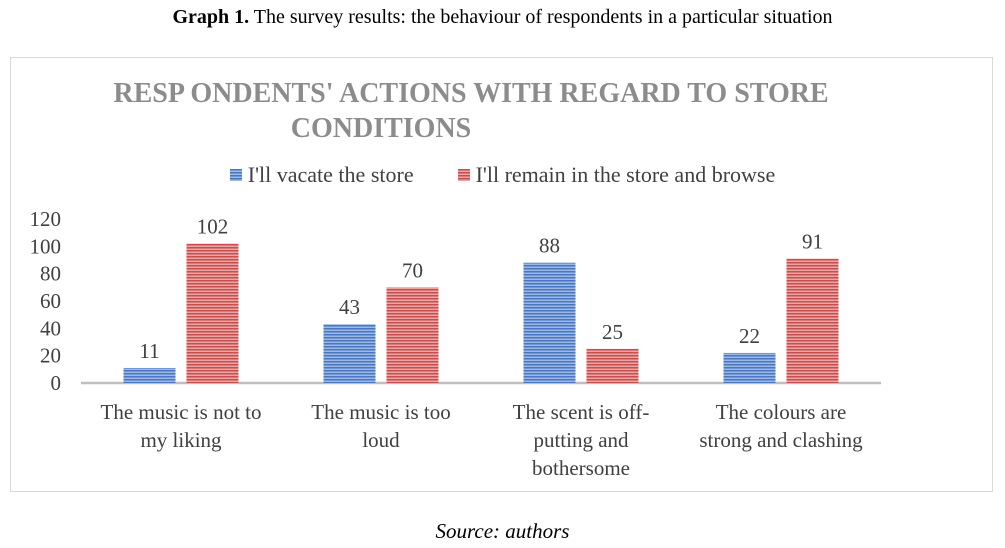 The width and height of the screenshot is (1005, 548). I want to click on data-label: 22, so click(749, 336).